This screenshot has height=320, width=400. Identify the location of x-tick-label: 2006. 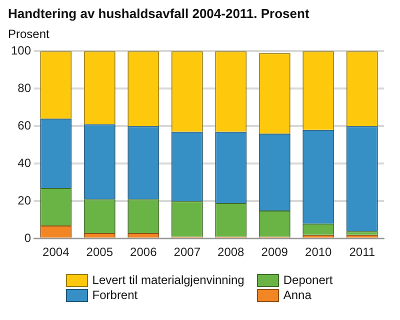
(144, 252).